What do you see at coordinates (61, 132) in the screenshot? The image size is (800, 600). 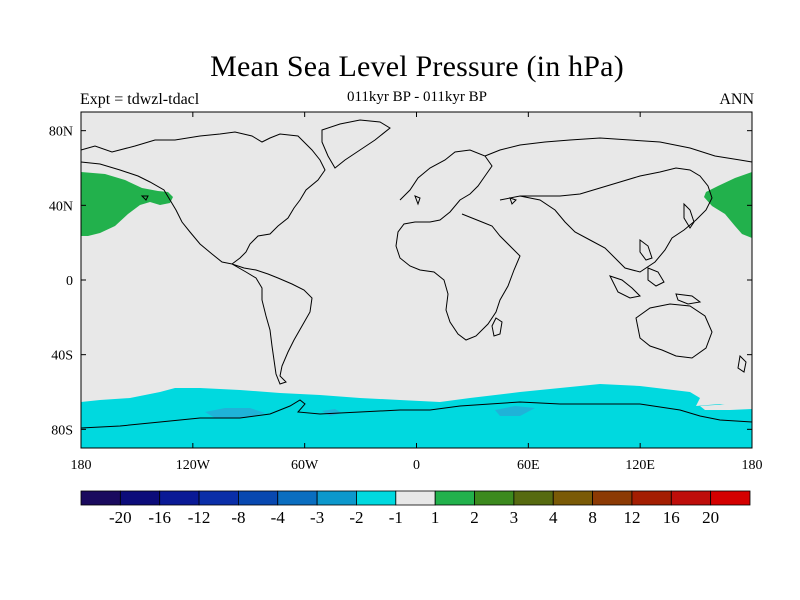 I see `lat-tick-label: 80N` at bounding box center [61, 132].